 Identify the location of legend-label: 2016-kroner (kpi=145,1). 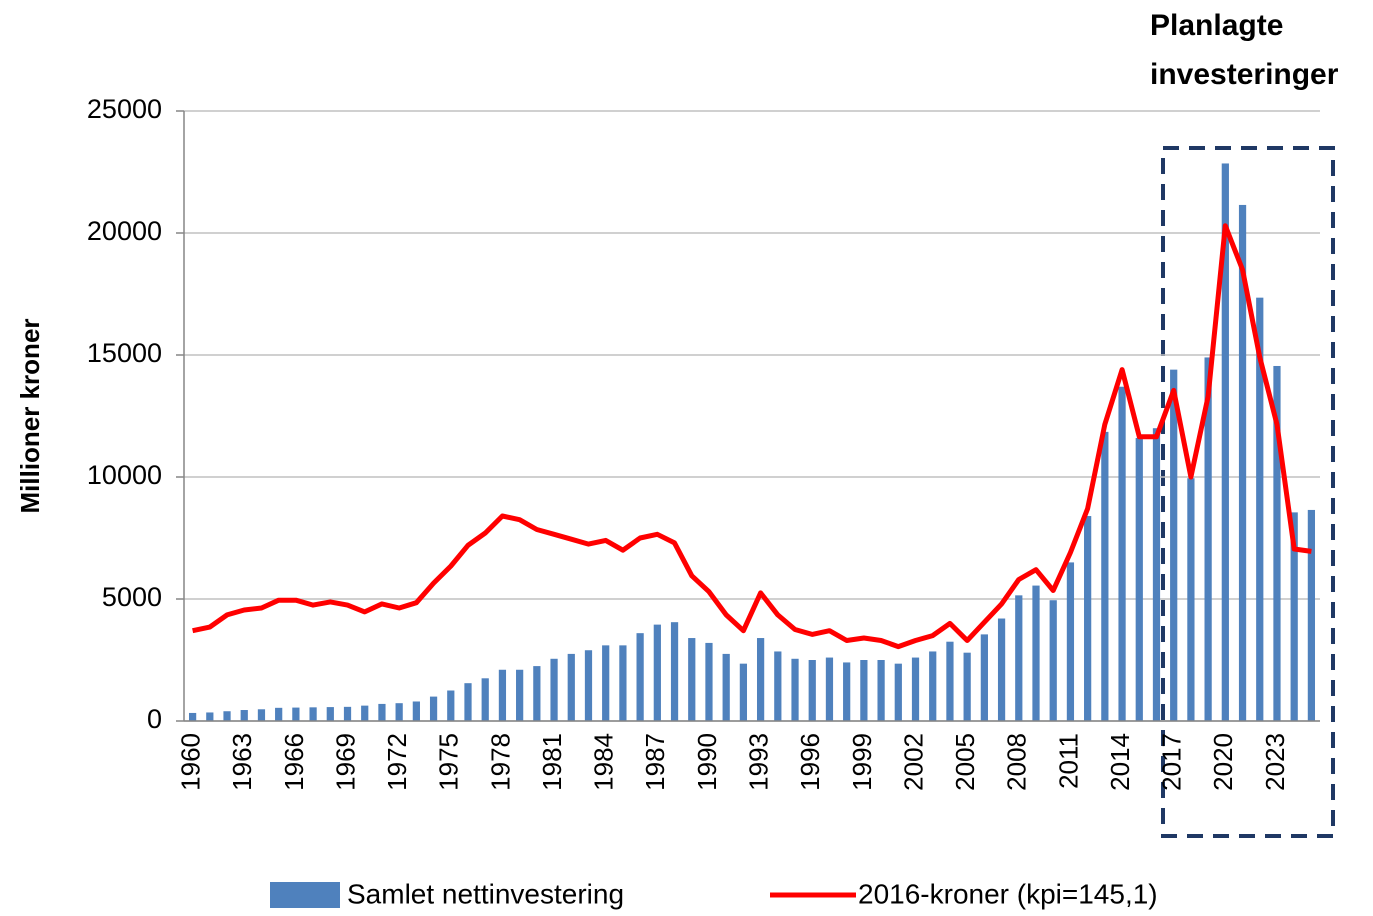
(1008, 893).